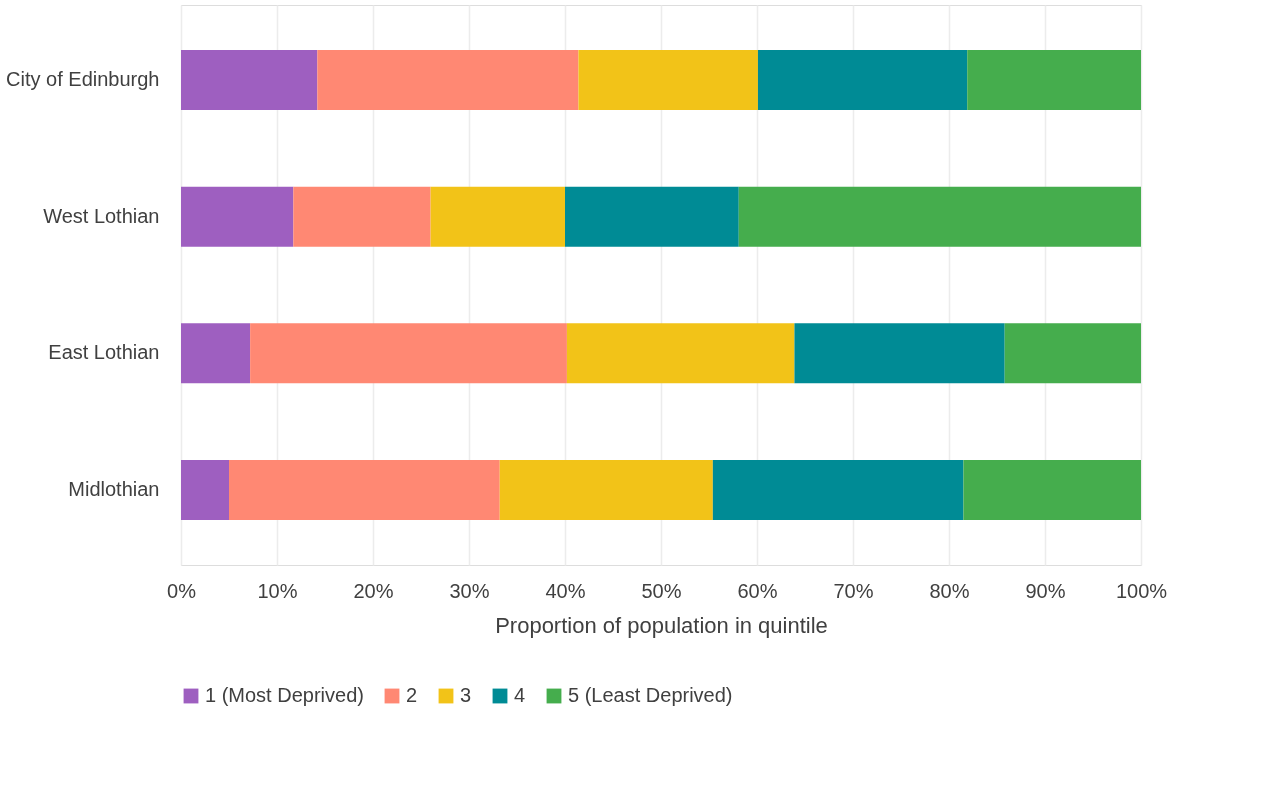  I want to click on x-tick-label: 70%, so click(853, 590).